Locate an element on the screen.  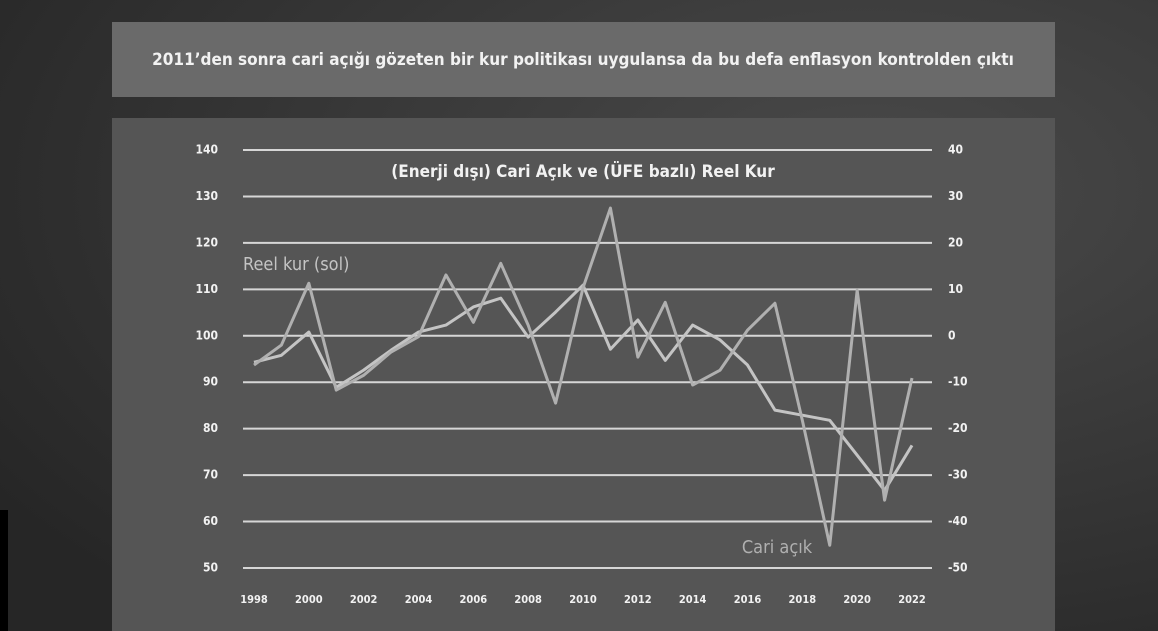
y2-tick-label: 10 is located at coordinates (955, 289).